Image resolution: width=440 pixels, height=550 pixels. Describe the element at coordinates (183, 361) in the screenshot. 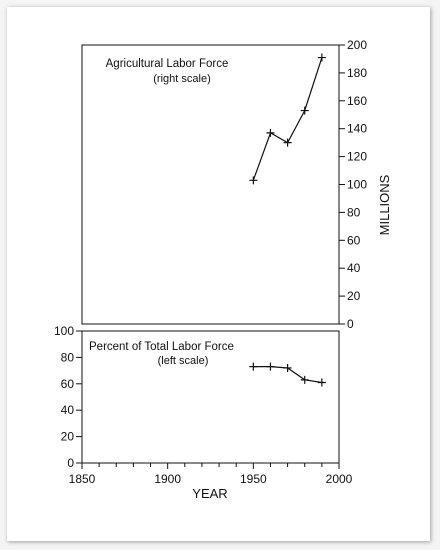

I see `bottom-chart-subtitle: (left scale)` at that location.